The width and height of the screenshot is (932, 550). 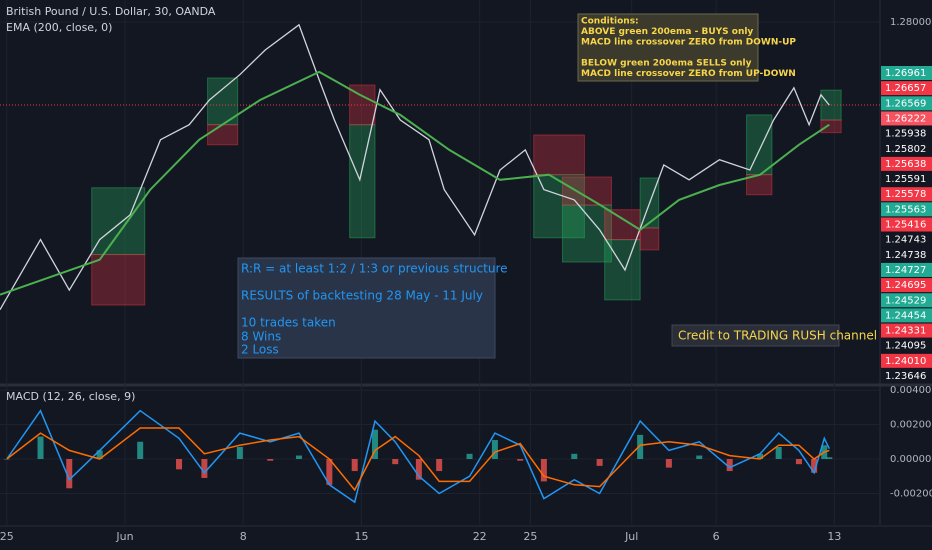 I want to click on price-tag-label: 1.23646, so click(x=905, y=376).